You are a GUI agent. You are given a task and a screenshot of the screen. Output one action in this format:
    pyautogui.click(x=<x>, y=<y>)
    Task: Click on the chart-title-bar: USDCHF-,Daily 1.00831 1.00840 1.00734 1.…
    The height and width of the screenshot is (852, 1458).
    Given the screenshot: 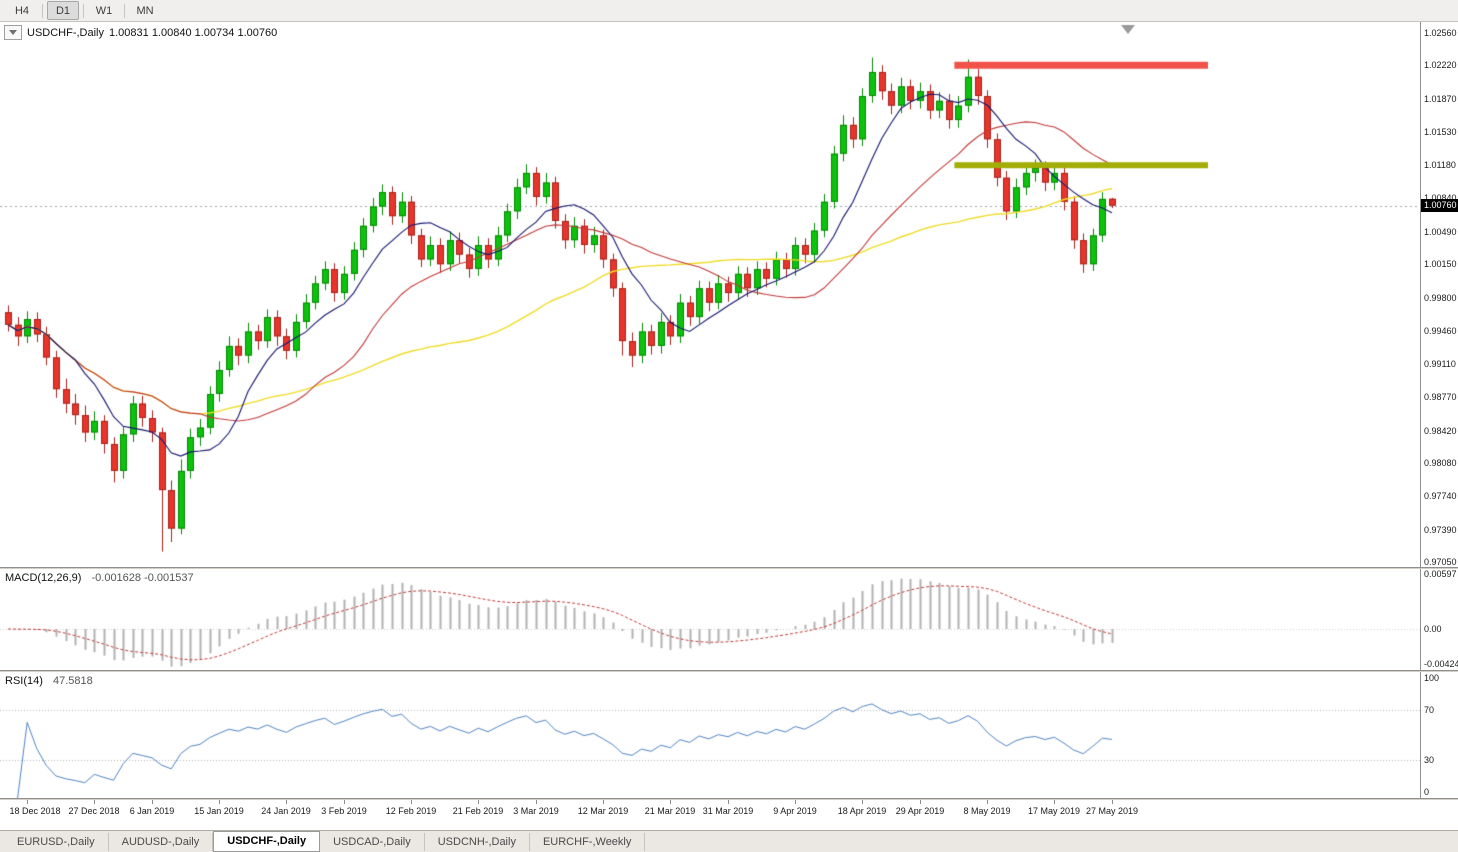 What is the action you would take?
    pyautogui.click(x=140, y=32)
    